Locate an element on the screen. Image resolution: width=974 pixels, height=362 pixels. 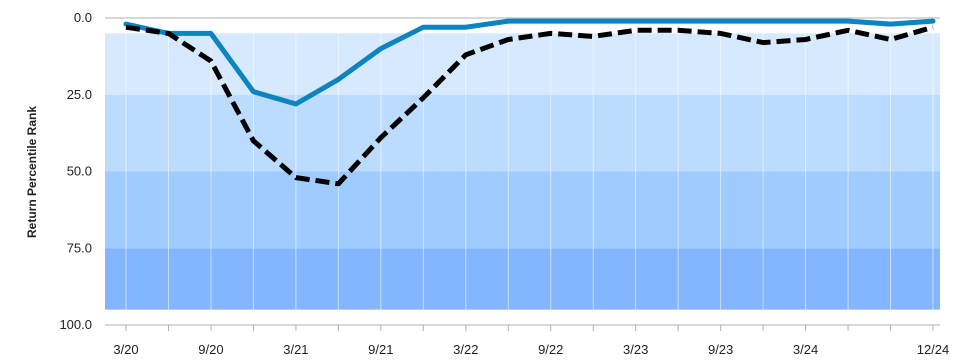
y-tick-label: 50.0 is located at coordinates (79, 171).